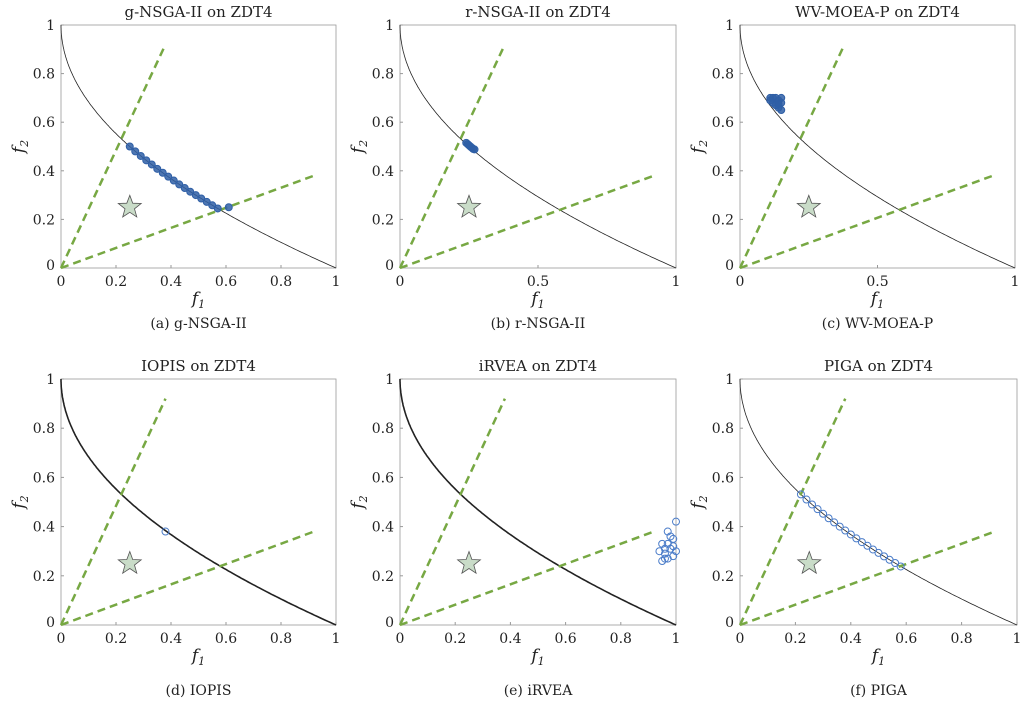 The width and height of the screenshot is (1024, 713). I want to click on plot-title: PIGA on ZDT4, so click(878, 366).